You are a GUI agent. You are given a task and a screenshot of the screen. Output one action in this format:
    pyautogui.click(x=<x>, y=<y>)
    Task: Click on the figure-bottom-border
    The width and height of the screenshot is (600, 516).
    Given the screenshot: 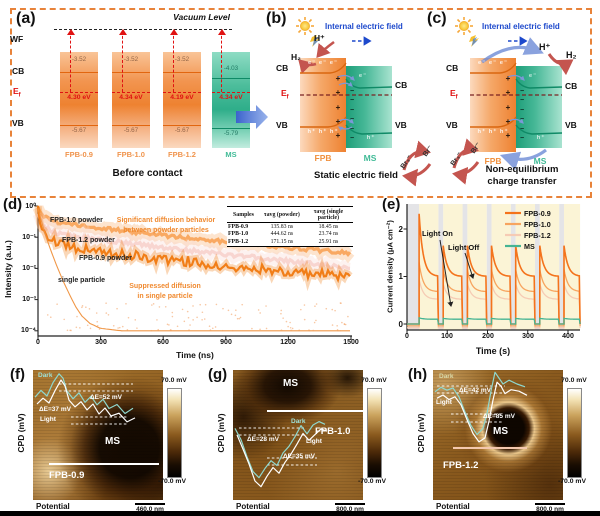 What is the action you would take?
    pyautogui.click(x=300, y=513)
    